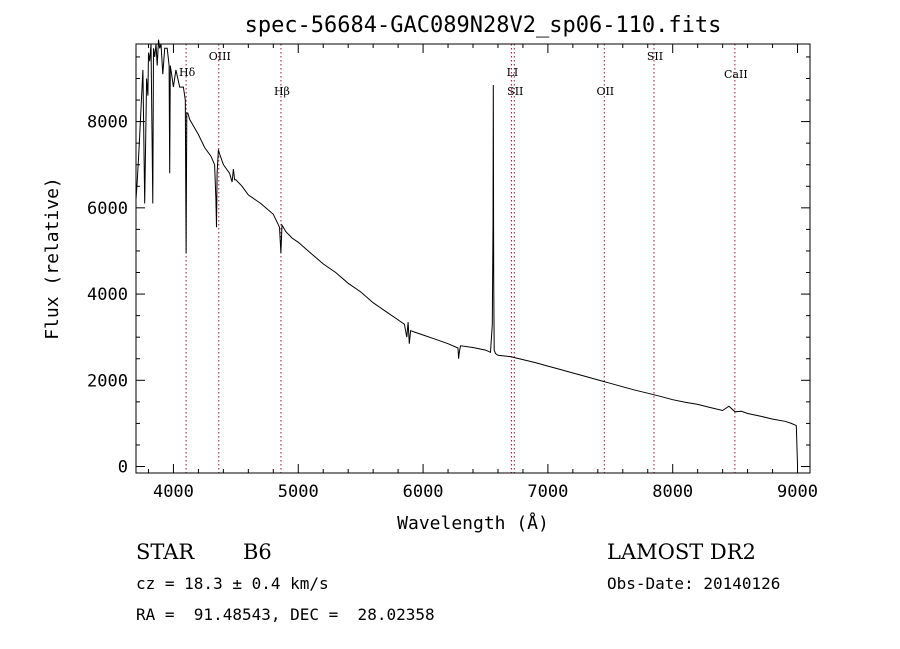 This screenshot has height=649, width=900. What do you see at coordinates (797, 492) in the screenshot?
I see `x-tick-label: 9000` at bounding box center [797, 492].